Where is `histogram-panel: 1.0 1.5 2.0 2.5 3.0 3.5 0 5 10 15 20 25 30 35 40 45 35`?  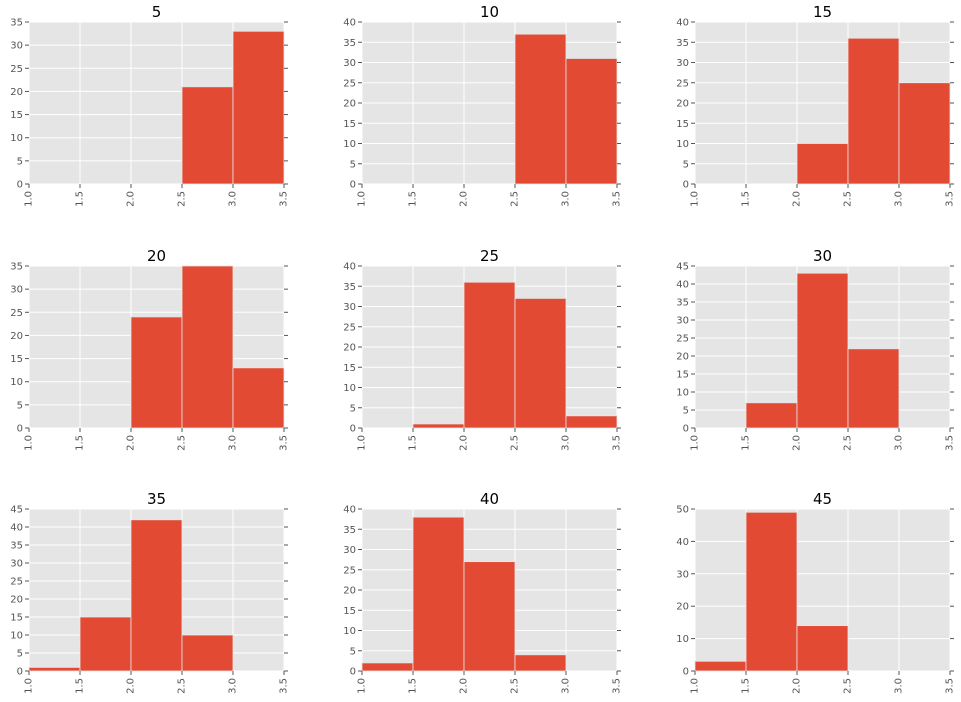 histogram-panel: 1.0 1.5 2.0 2.5 3.0 3.5 0 5 10 15 20 25 30 35 40 45 35 is located at coordinates (149, 592).